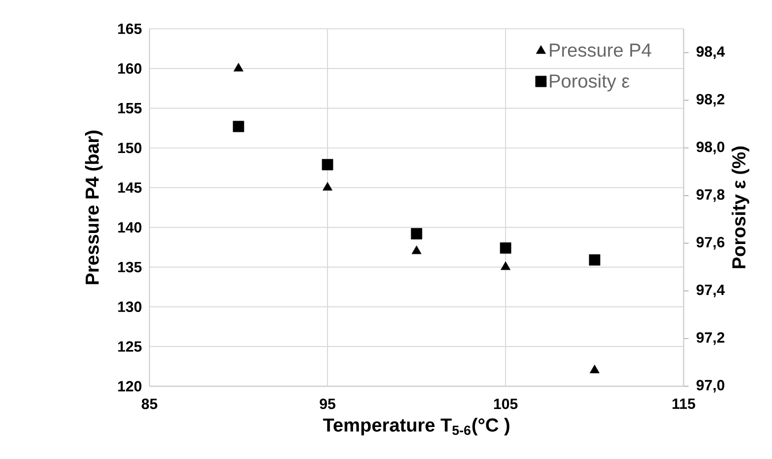 The height and width of the screenshot is (459, 772). Describe the element at coordinates (506, 404) in the screenshot. I see `x-tick-label: 105` at that location.